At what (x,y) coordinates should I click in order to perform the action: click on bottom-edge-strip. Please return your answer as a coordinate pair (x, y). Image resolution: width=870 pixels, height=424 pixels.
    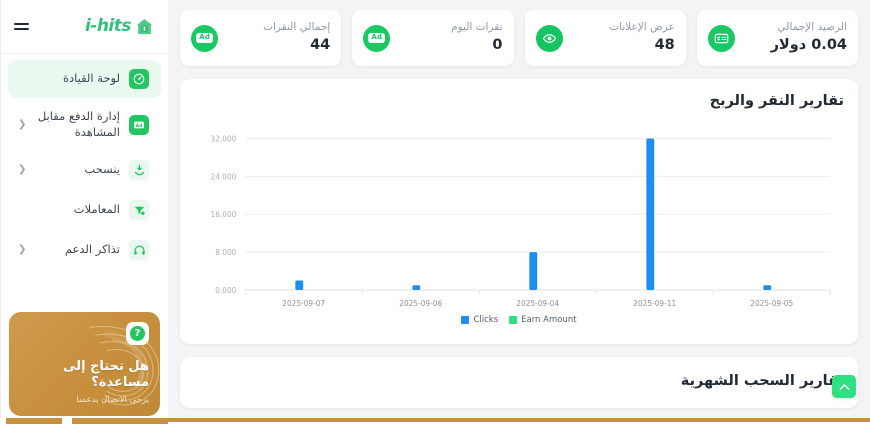
    Looking at the image, I should click on (435, 421).